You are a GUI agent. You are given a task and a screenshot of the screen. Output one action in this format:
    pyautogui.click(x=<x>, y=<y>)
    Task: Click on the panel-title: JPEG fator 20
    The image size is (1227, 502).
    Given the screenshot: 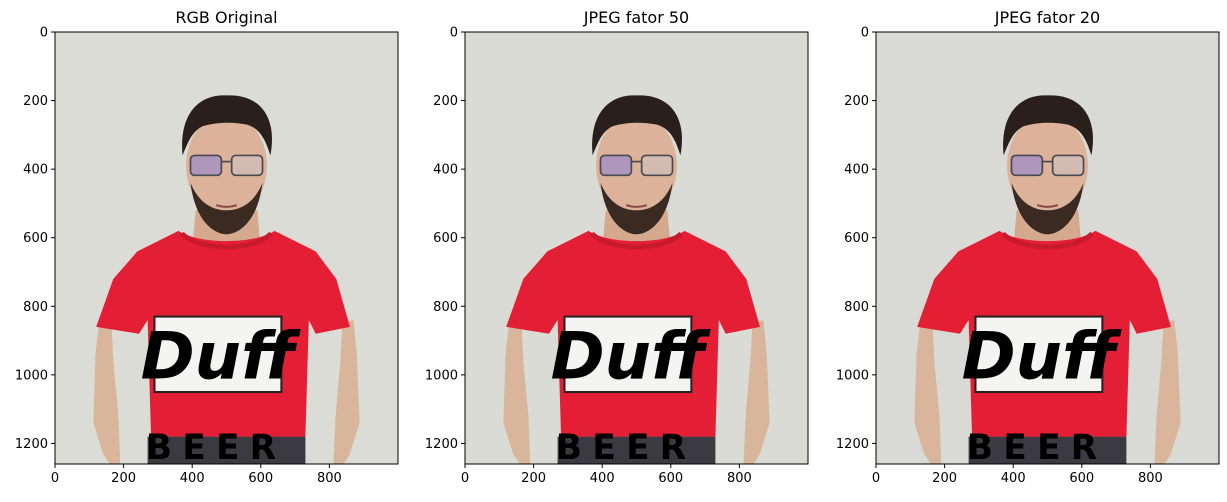 What is the action you would take?
    pyautogui.click(x=1047, y=17)
    